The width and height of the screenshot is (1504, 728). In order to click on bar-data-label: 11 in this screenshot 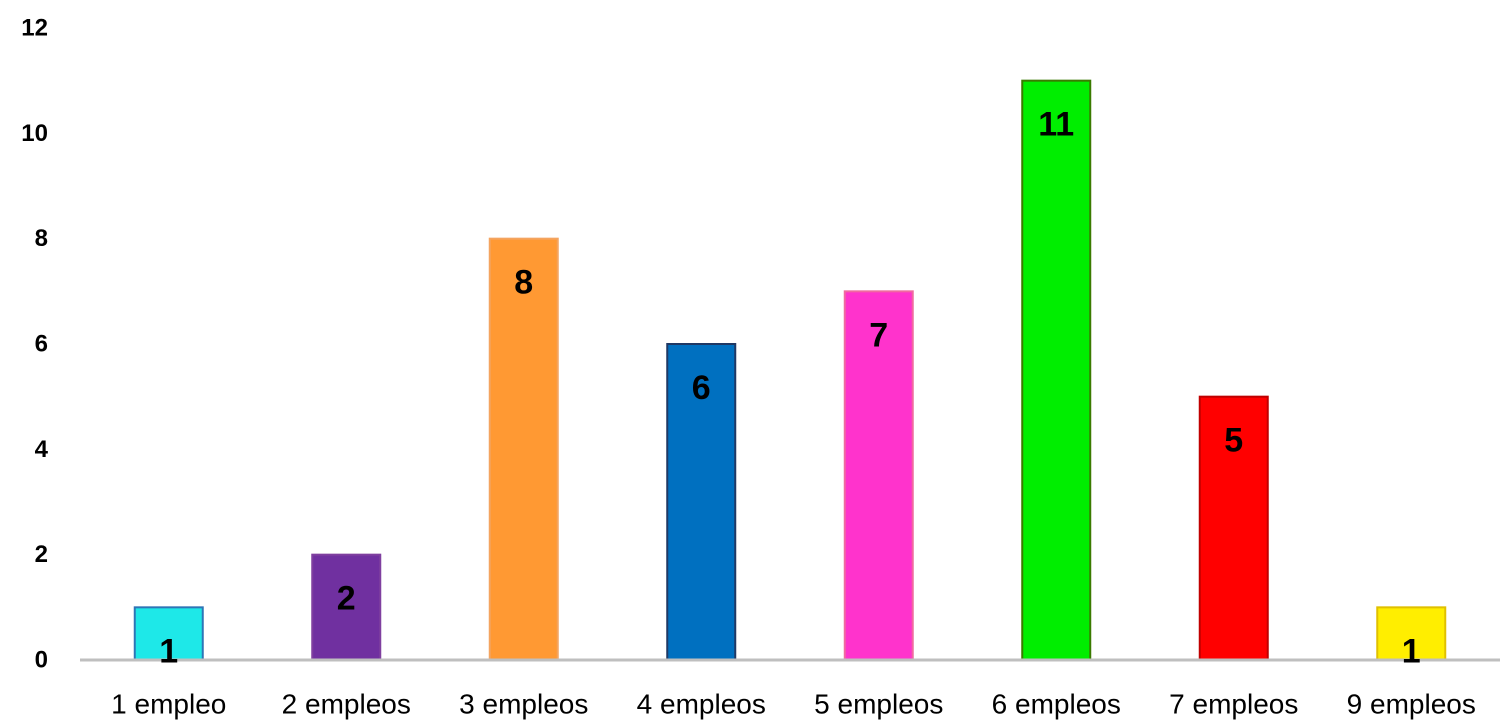, I will do `click(1056, 125)`.